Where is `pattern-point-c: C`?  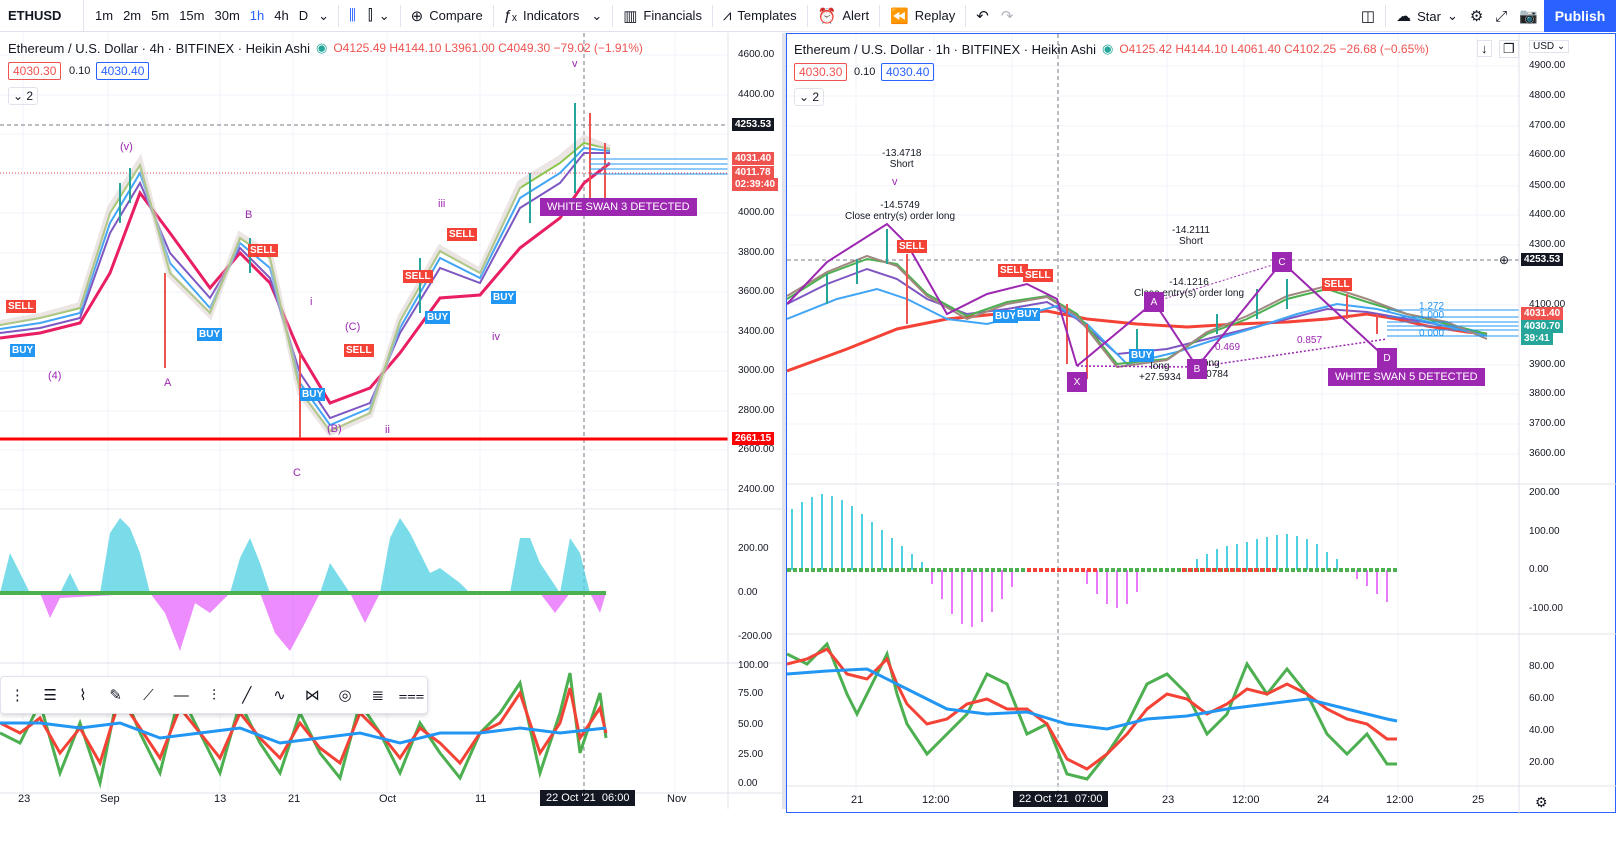
pattern-point-c: C is located at coordinates (1282, 262).